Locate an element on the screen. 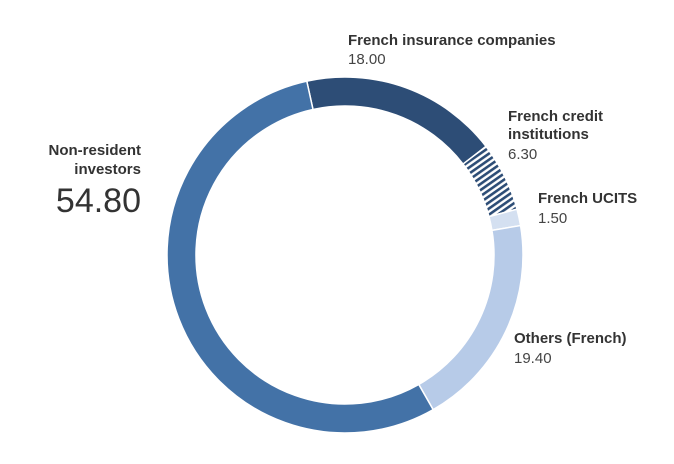 The height and width of the screenshot is (464, 674). label-french-ucits: French UCITS is located at coordinates (587, 198).